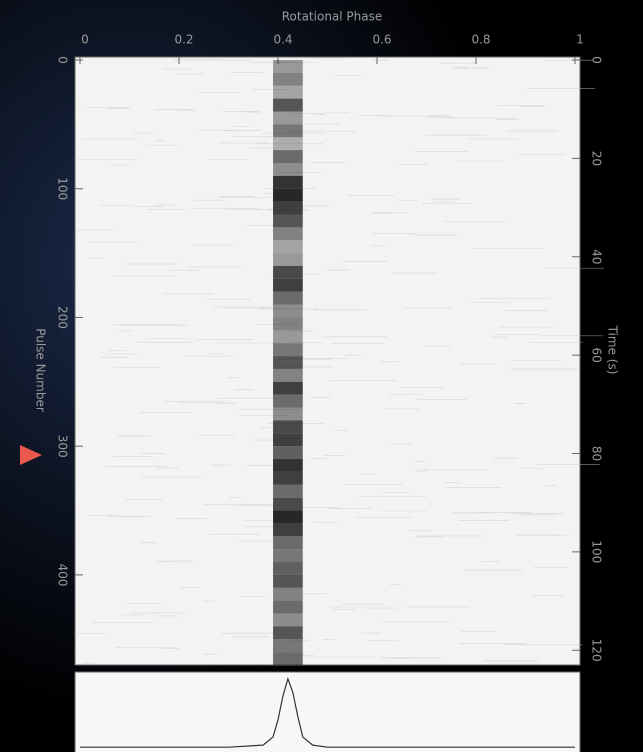  Describe the element at coordinates (597, 354) in the screenshot. I see `y2-tick-label: 60` at that location.